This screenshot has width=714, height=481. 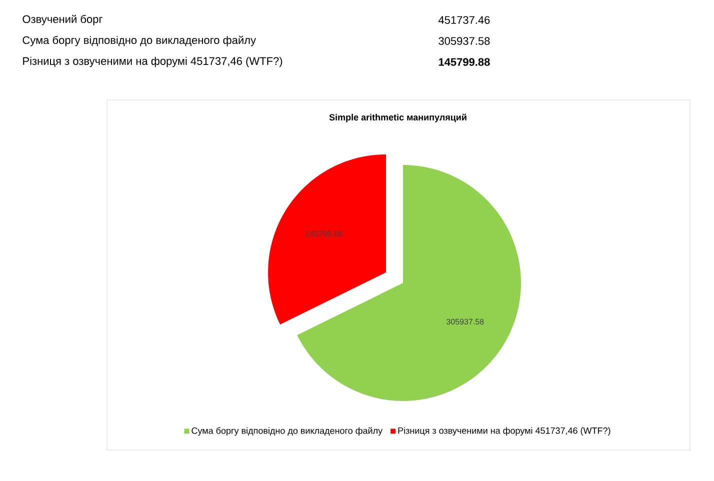 I want to click on text: Озвучений борг, so click(x=62, y=20).